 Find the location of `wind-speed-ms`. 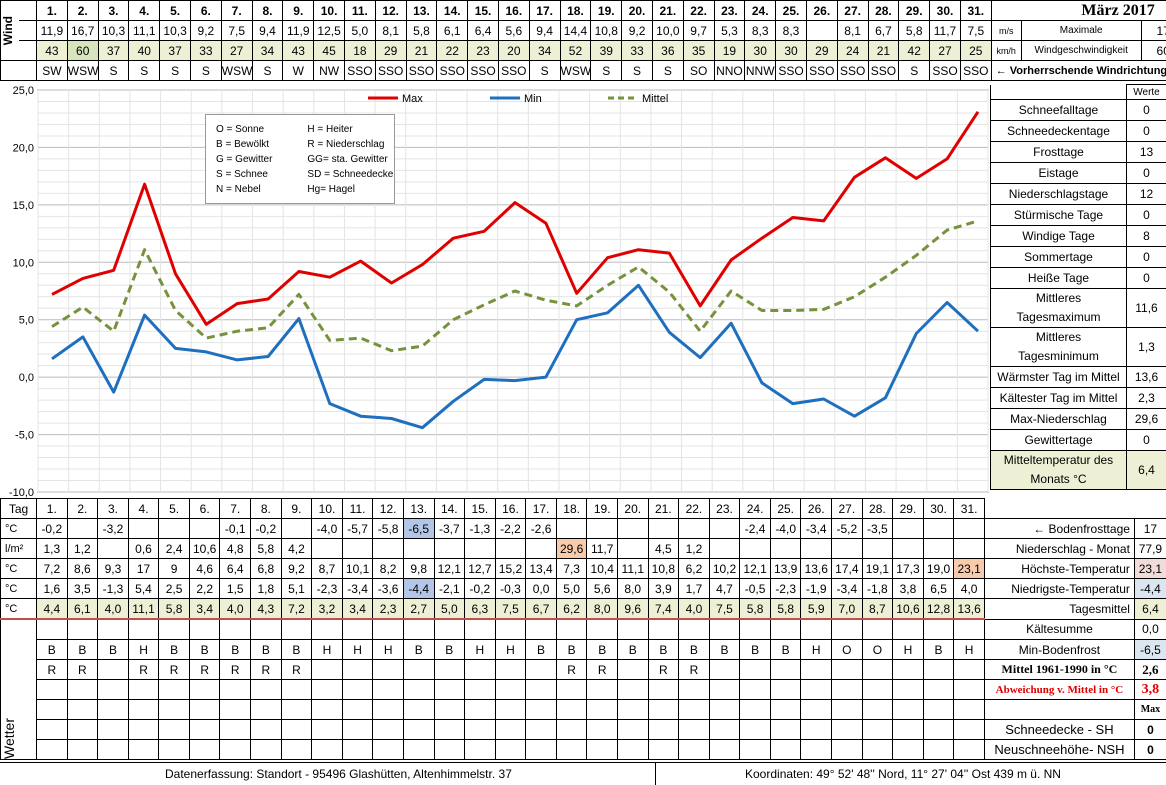

wind-speed-ms is located at coordinates (821, 31).